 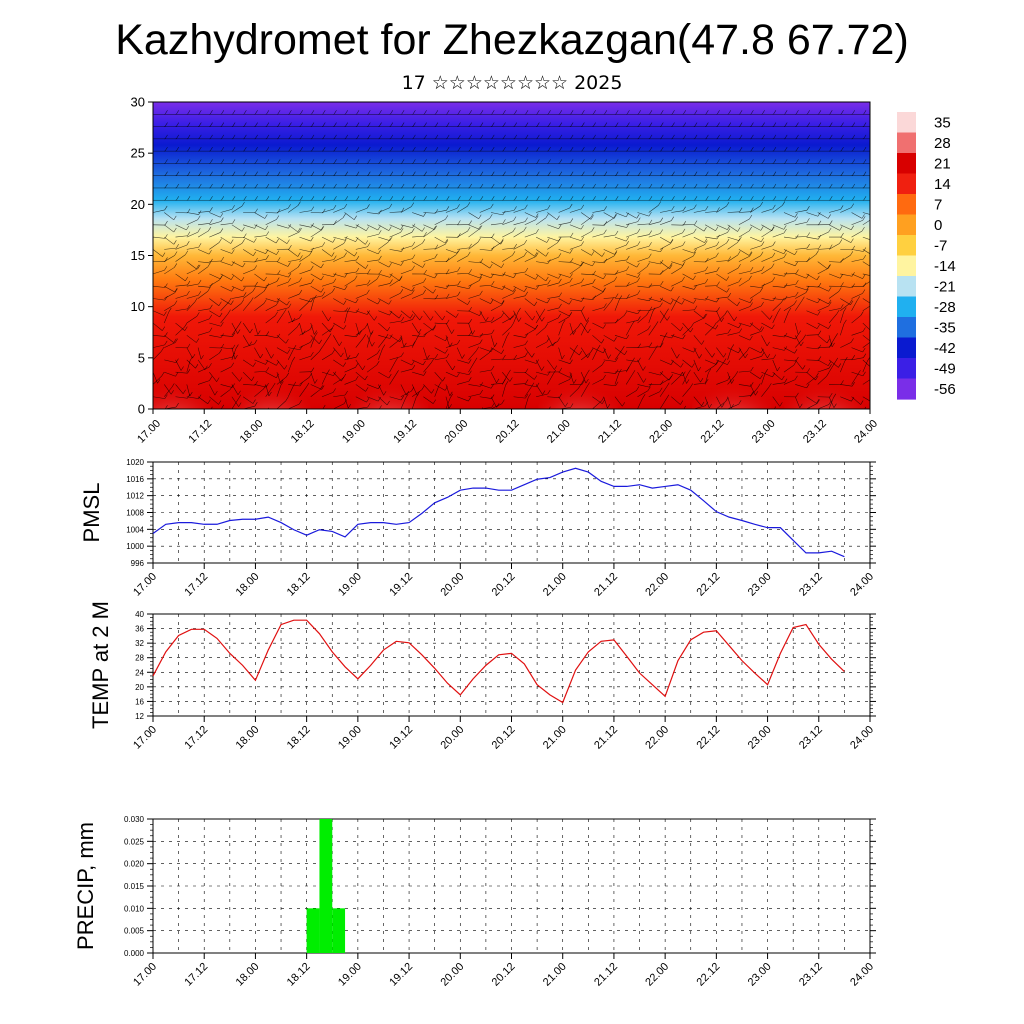 I want to click on y-tick-label: 25, so click(x=138, y=153).